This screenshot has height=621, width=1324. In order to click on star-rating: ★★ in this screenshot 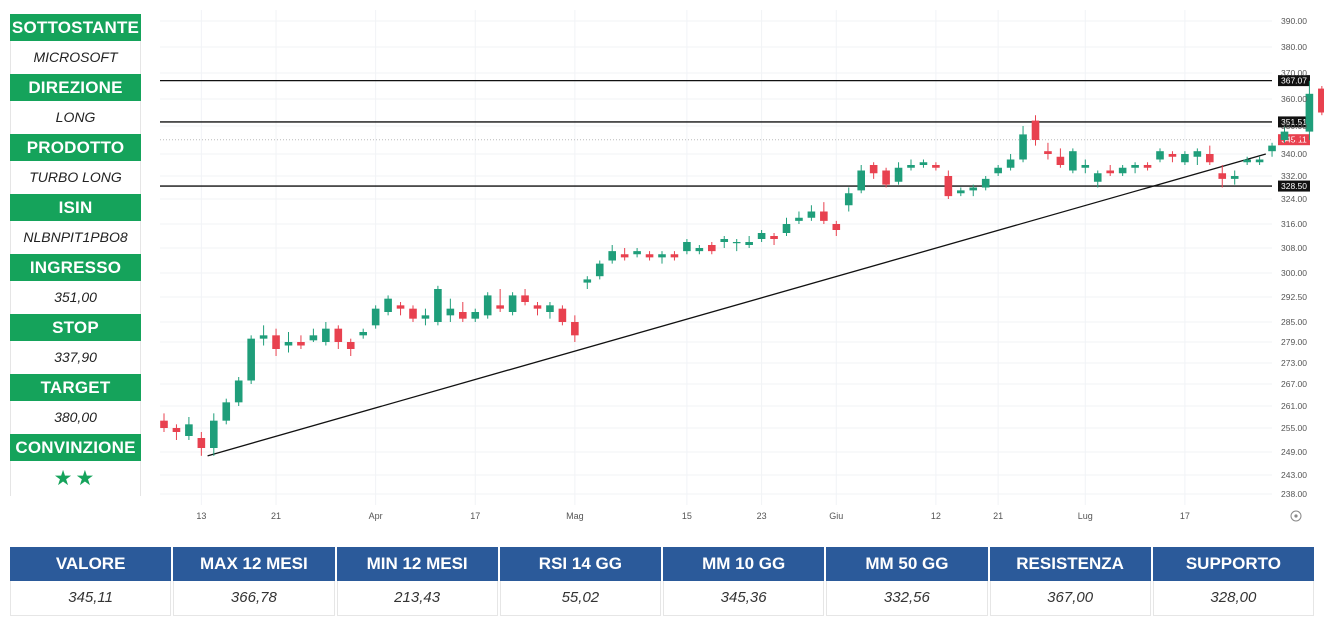, I will do `click(75, 478)`.